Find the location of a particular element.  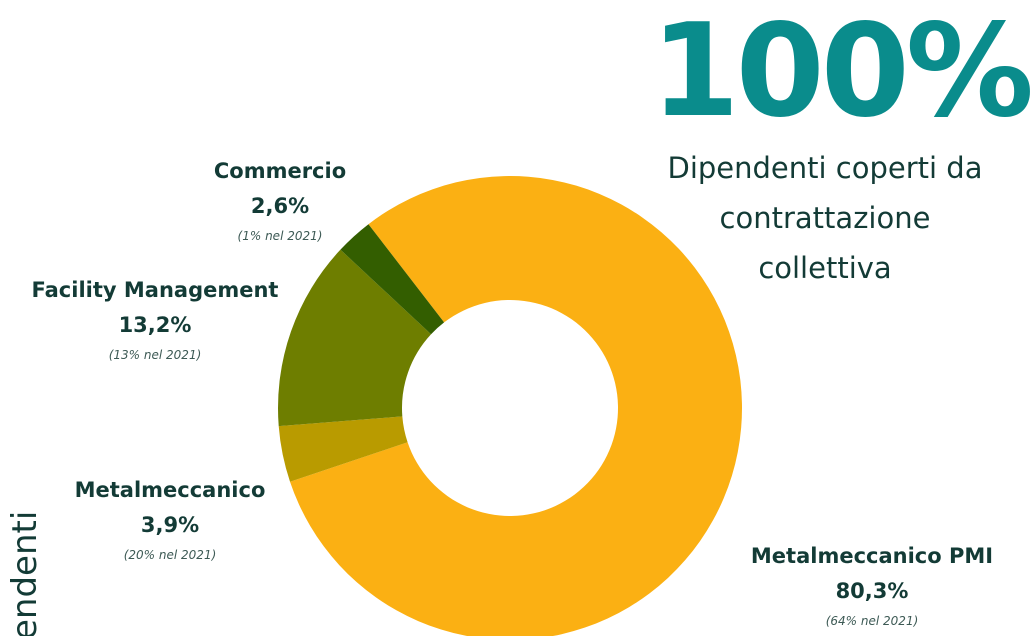

slice-label: Commercio is located at coordinates (280, 171).